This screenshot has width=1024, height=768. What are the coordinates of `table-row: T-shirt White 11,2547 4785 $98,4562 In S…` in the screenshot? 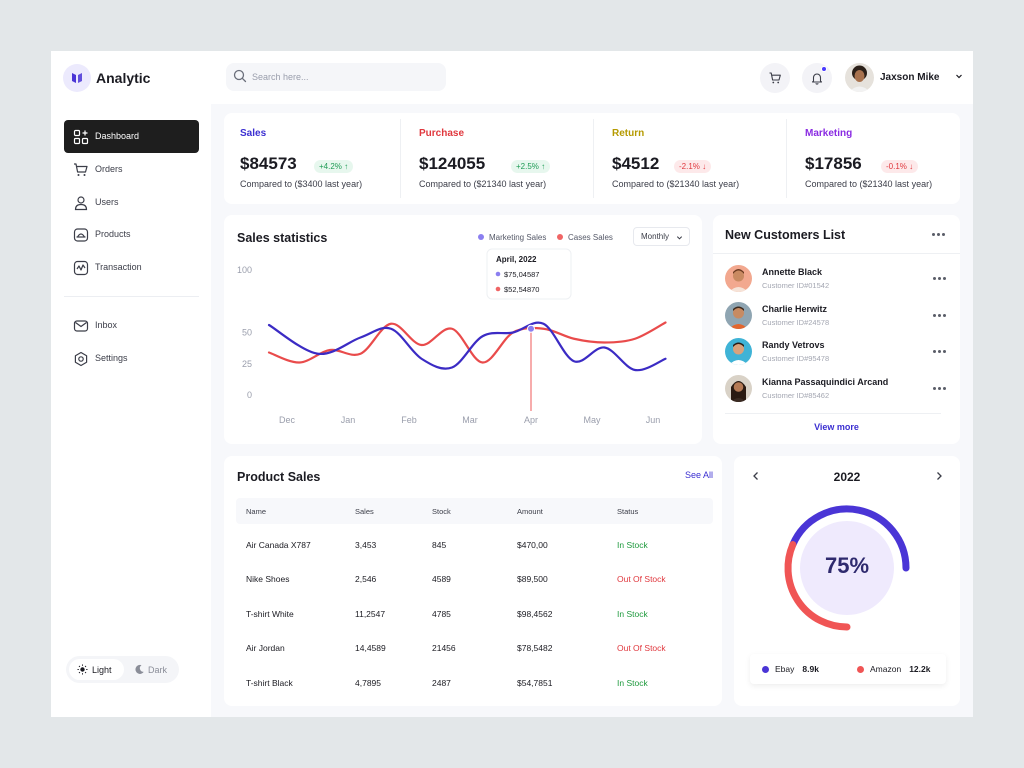 It's located at (474, 614).